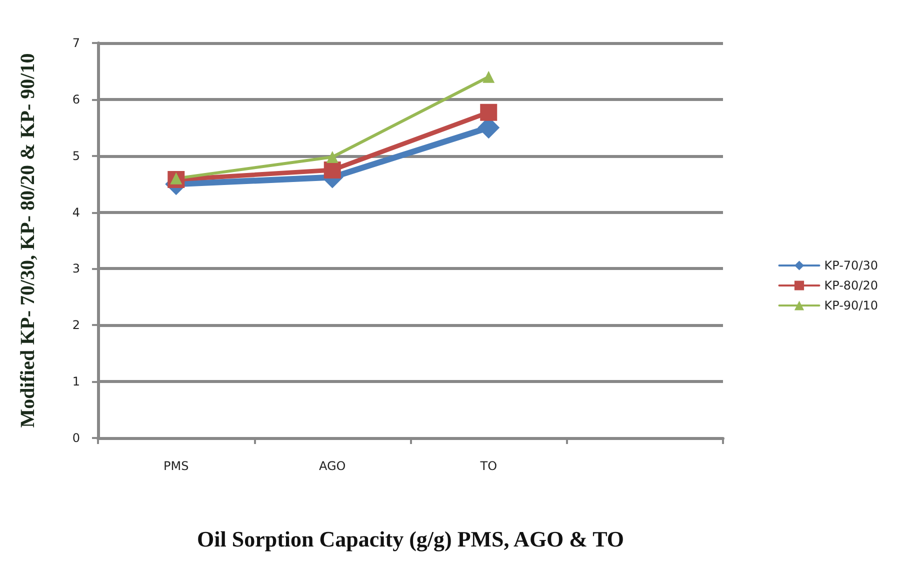  I want to click on y-tick-label: 6, so click(76, 99).